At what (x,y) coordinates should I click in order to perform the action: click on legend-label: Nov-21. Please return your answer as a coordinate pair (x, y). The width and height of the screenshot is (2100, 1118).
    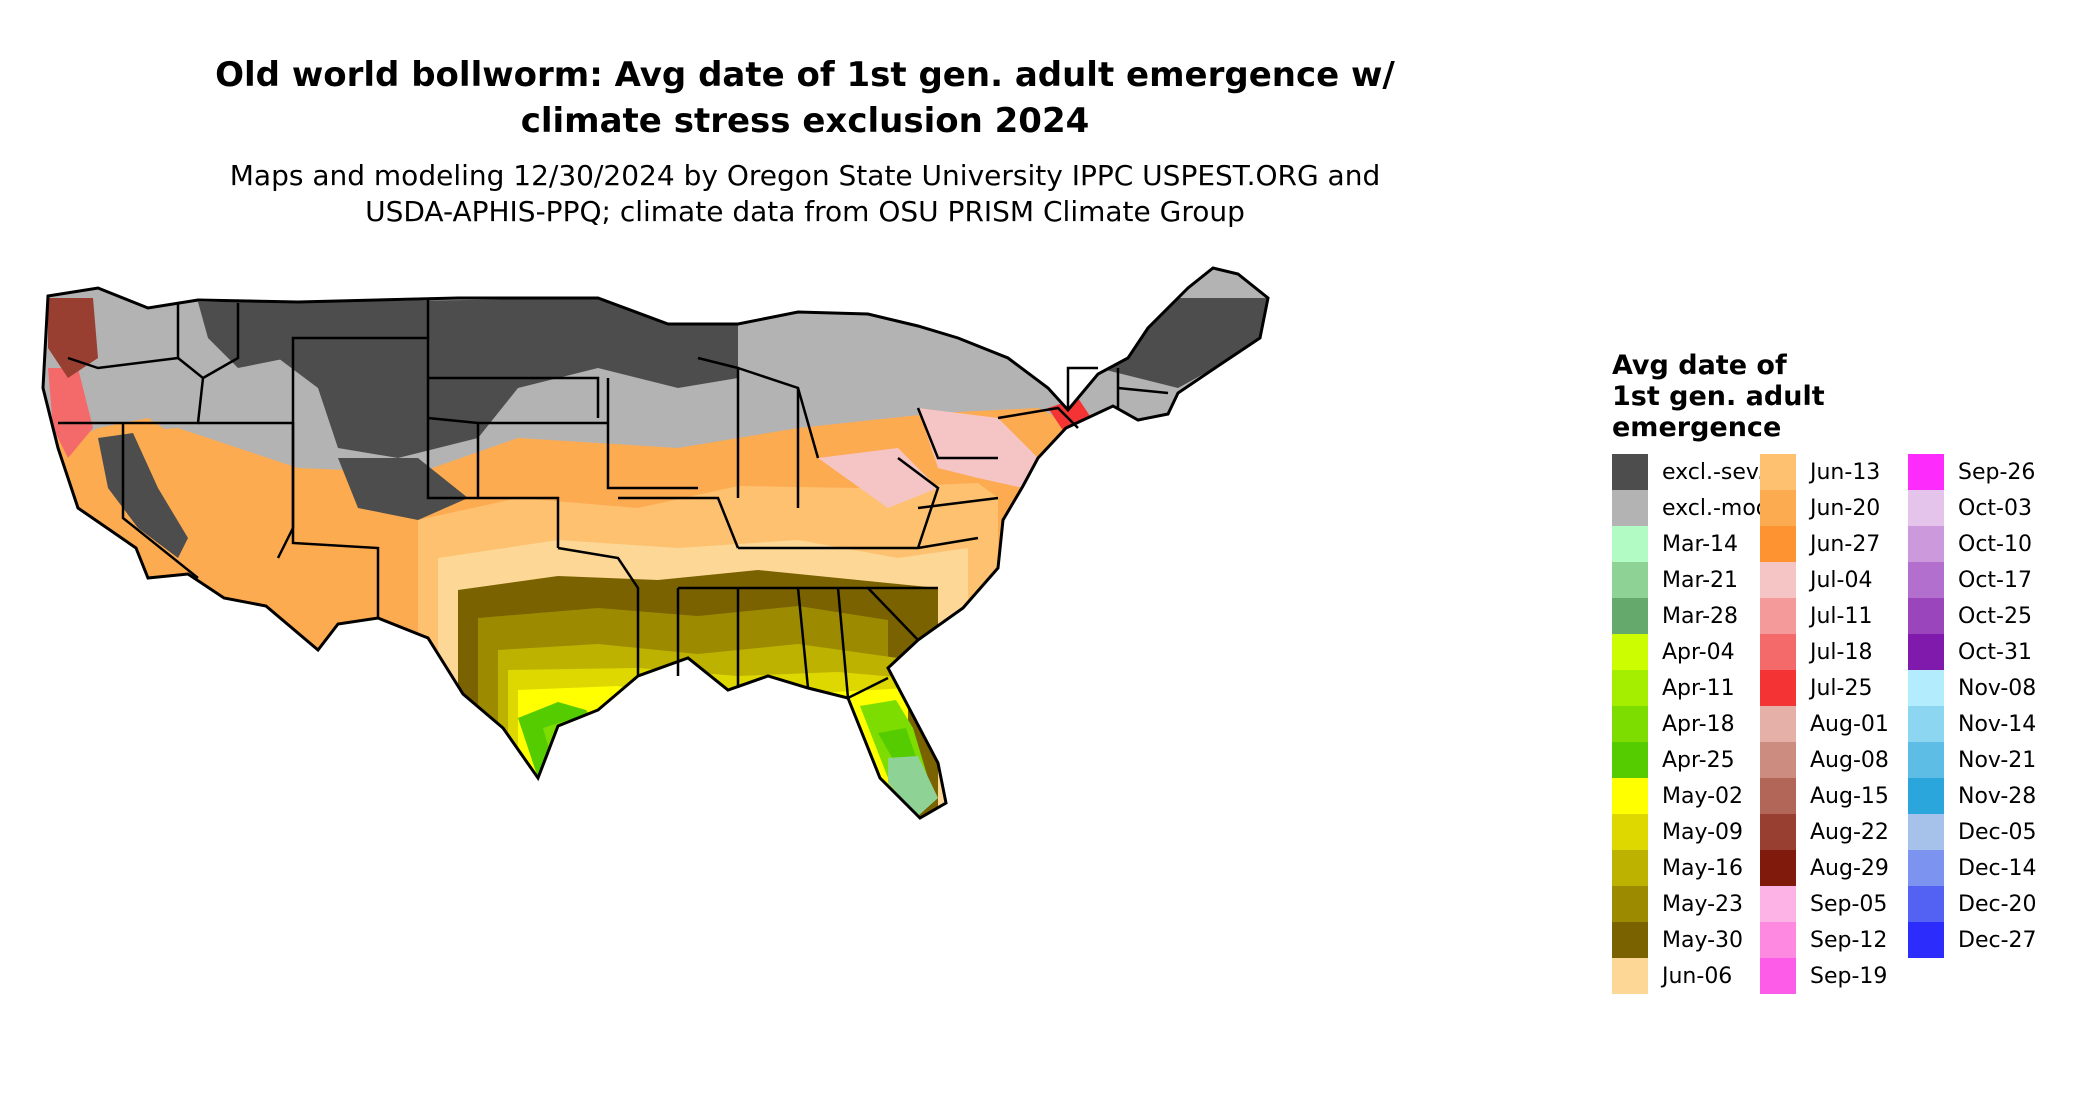
    Looking at the image, I should click on (1997, 760).